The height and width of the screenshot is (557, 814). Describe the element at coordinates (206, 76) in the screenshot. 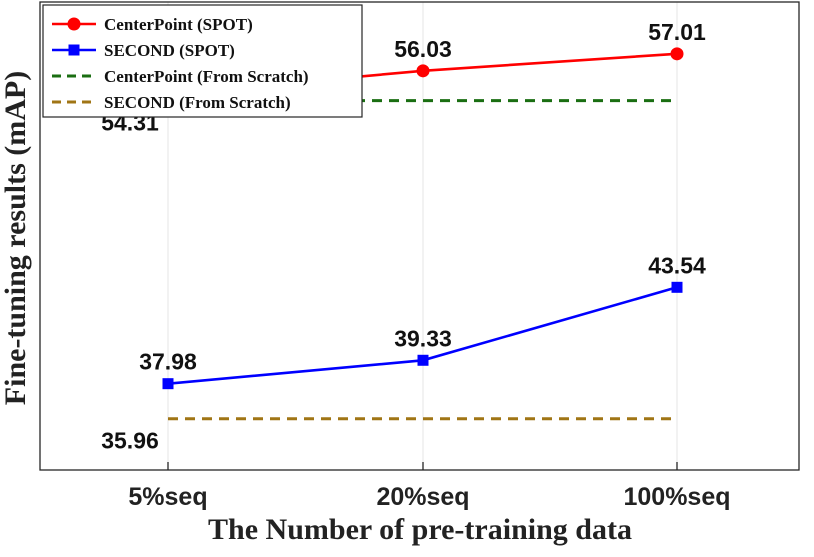

I see `legend-label-centerpoint-from-scratch: CenterPoint (From Scratch)` at that location.